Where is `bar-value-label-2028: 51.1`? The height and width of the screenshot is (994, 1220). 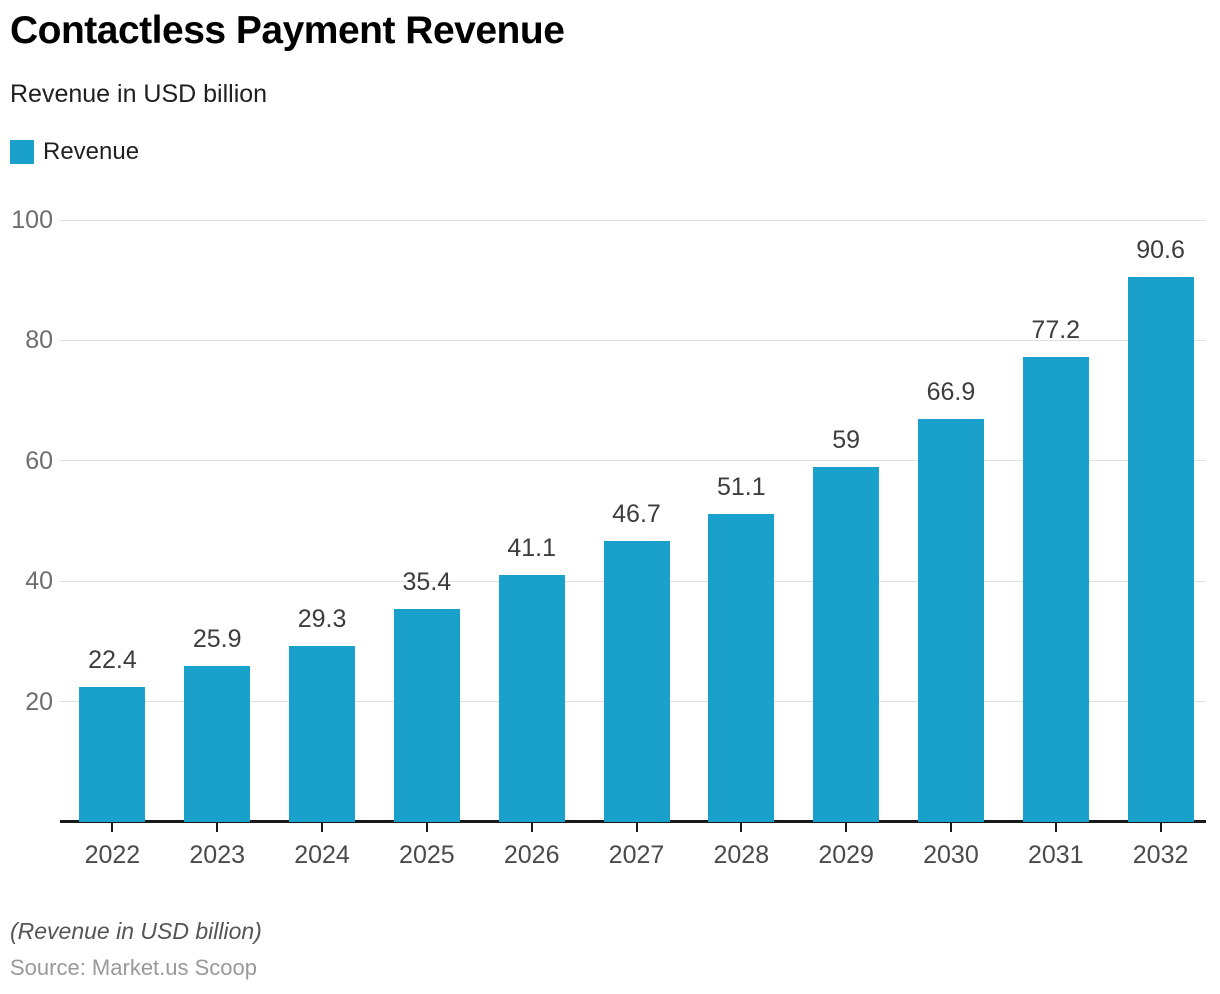
bar-value-label-2028: 51.1 is located at coordinates (741, 487).